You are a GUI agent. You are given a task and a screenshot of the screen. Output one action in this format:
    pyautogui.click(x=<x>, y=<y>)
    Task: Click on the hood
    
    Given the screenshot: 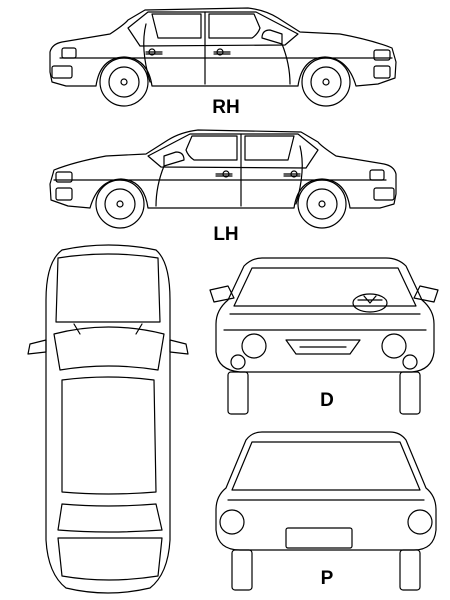 What is the action you would take?
    pyautogui.click(x=108, y=288)
    